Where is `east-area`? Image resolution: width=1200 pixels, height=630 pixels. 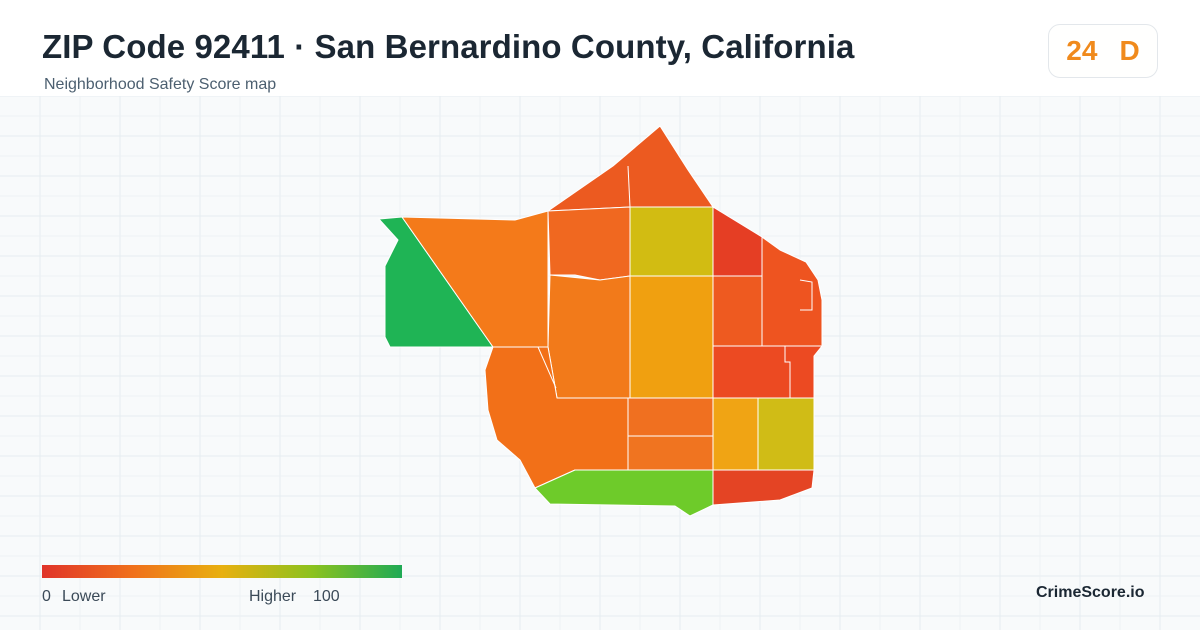
east-area is located at coordinates (767, 372).